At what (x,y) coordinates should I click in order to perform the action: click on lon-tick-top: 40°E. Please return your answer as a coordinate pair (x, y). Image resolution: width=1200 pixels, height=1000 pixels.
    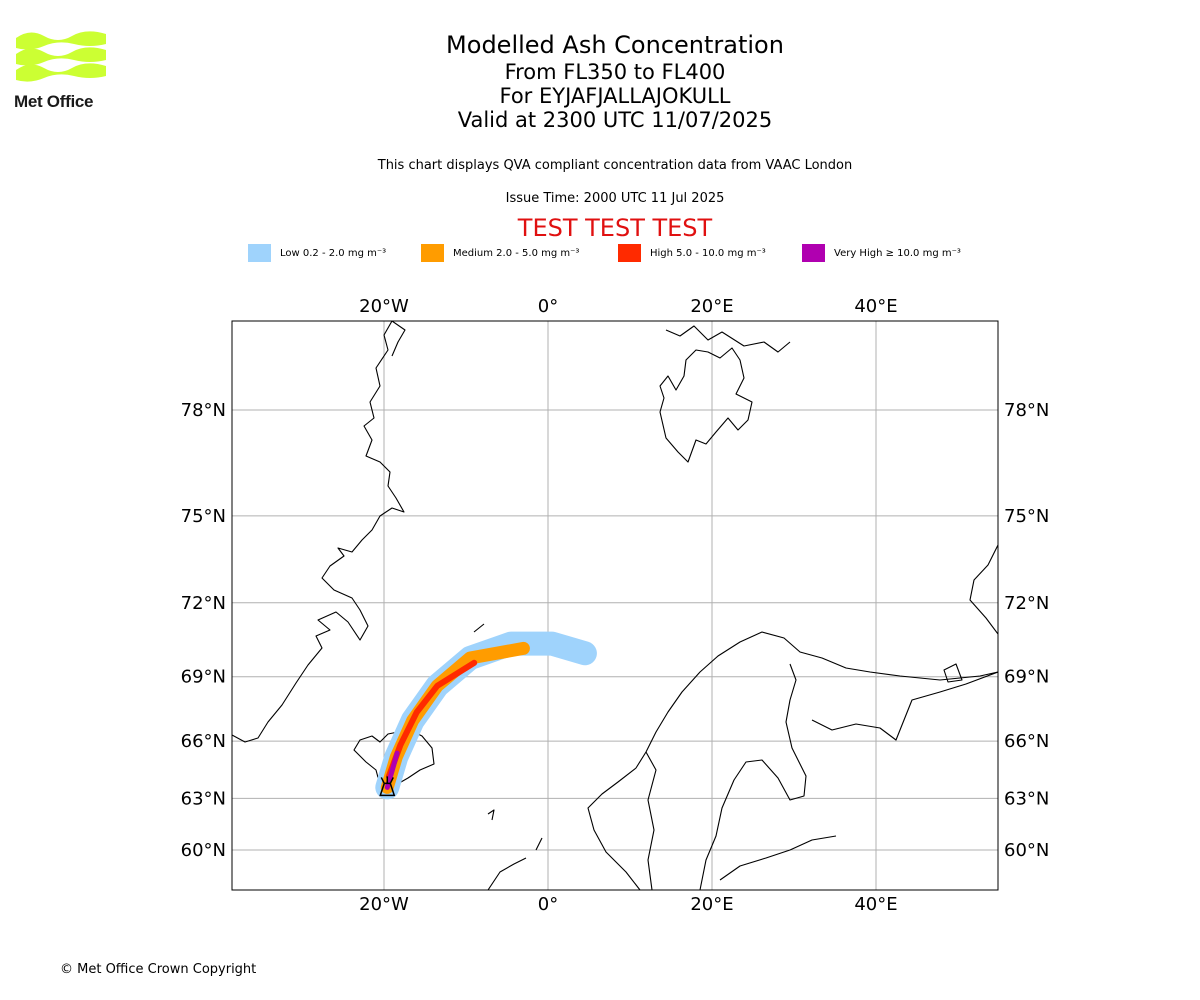
    Looking at the image, I should click on (875, 306).